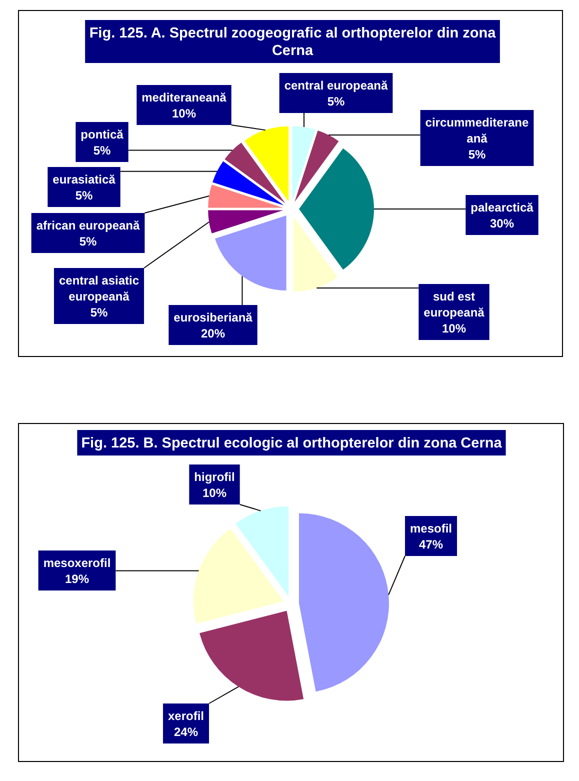  I want to click on slice-label: eurasiatică, so click(84, 179).